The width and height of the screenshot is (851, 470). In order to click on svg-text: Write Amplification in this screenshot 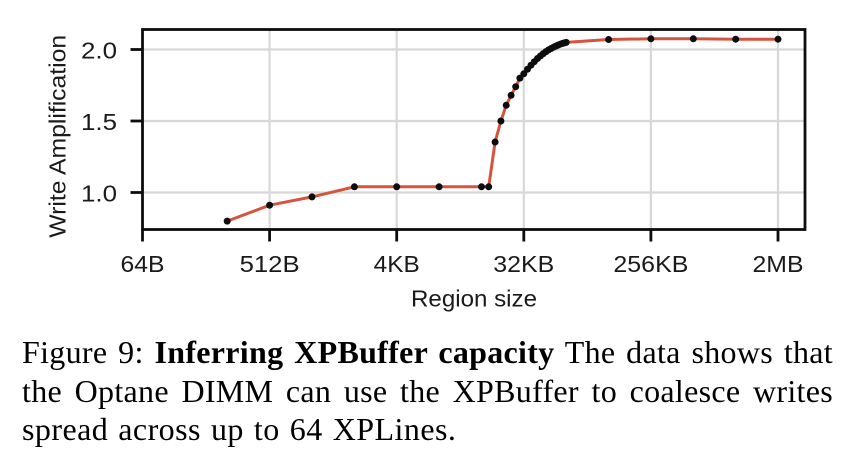, I will do `click(58, 136)`.